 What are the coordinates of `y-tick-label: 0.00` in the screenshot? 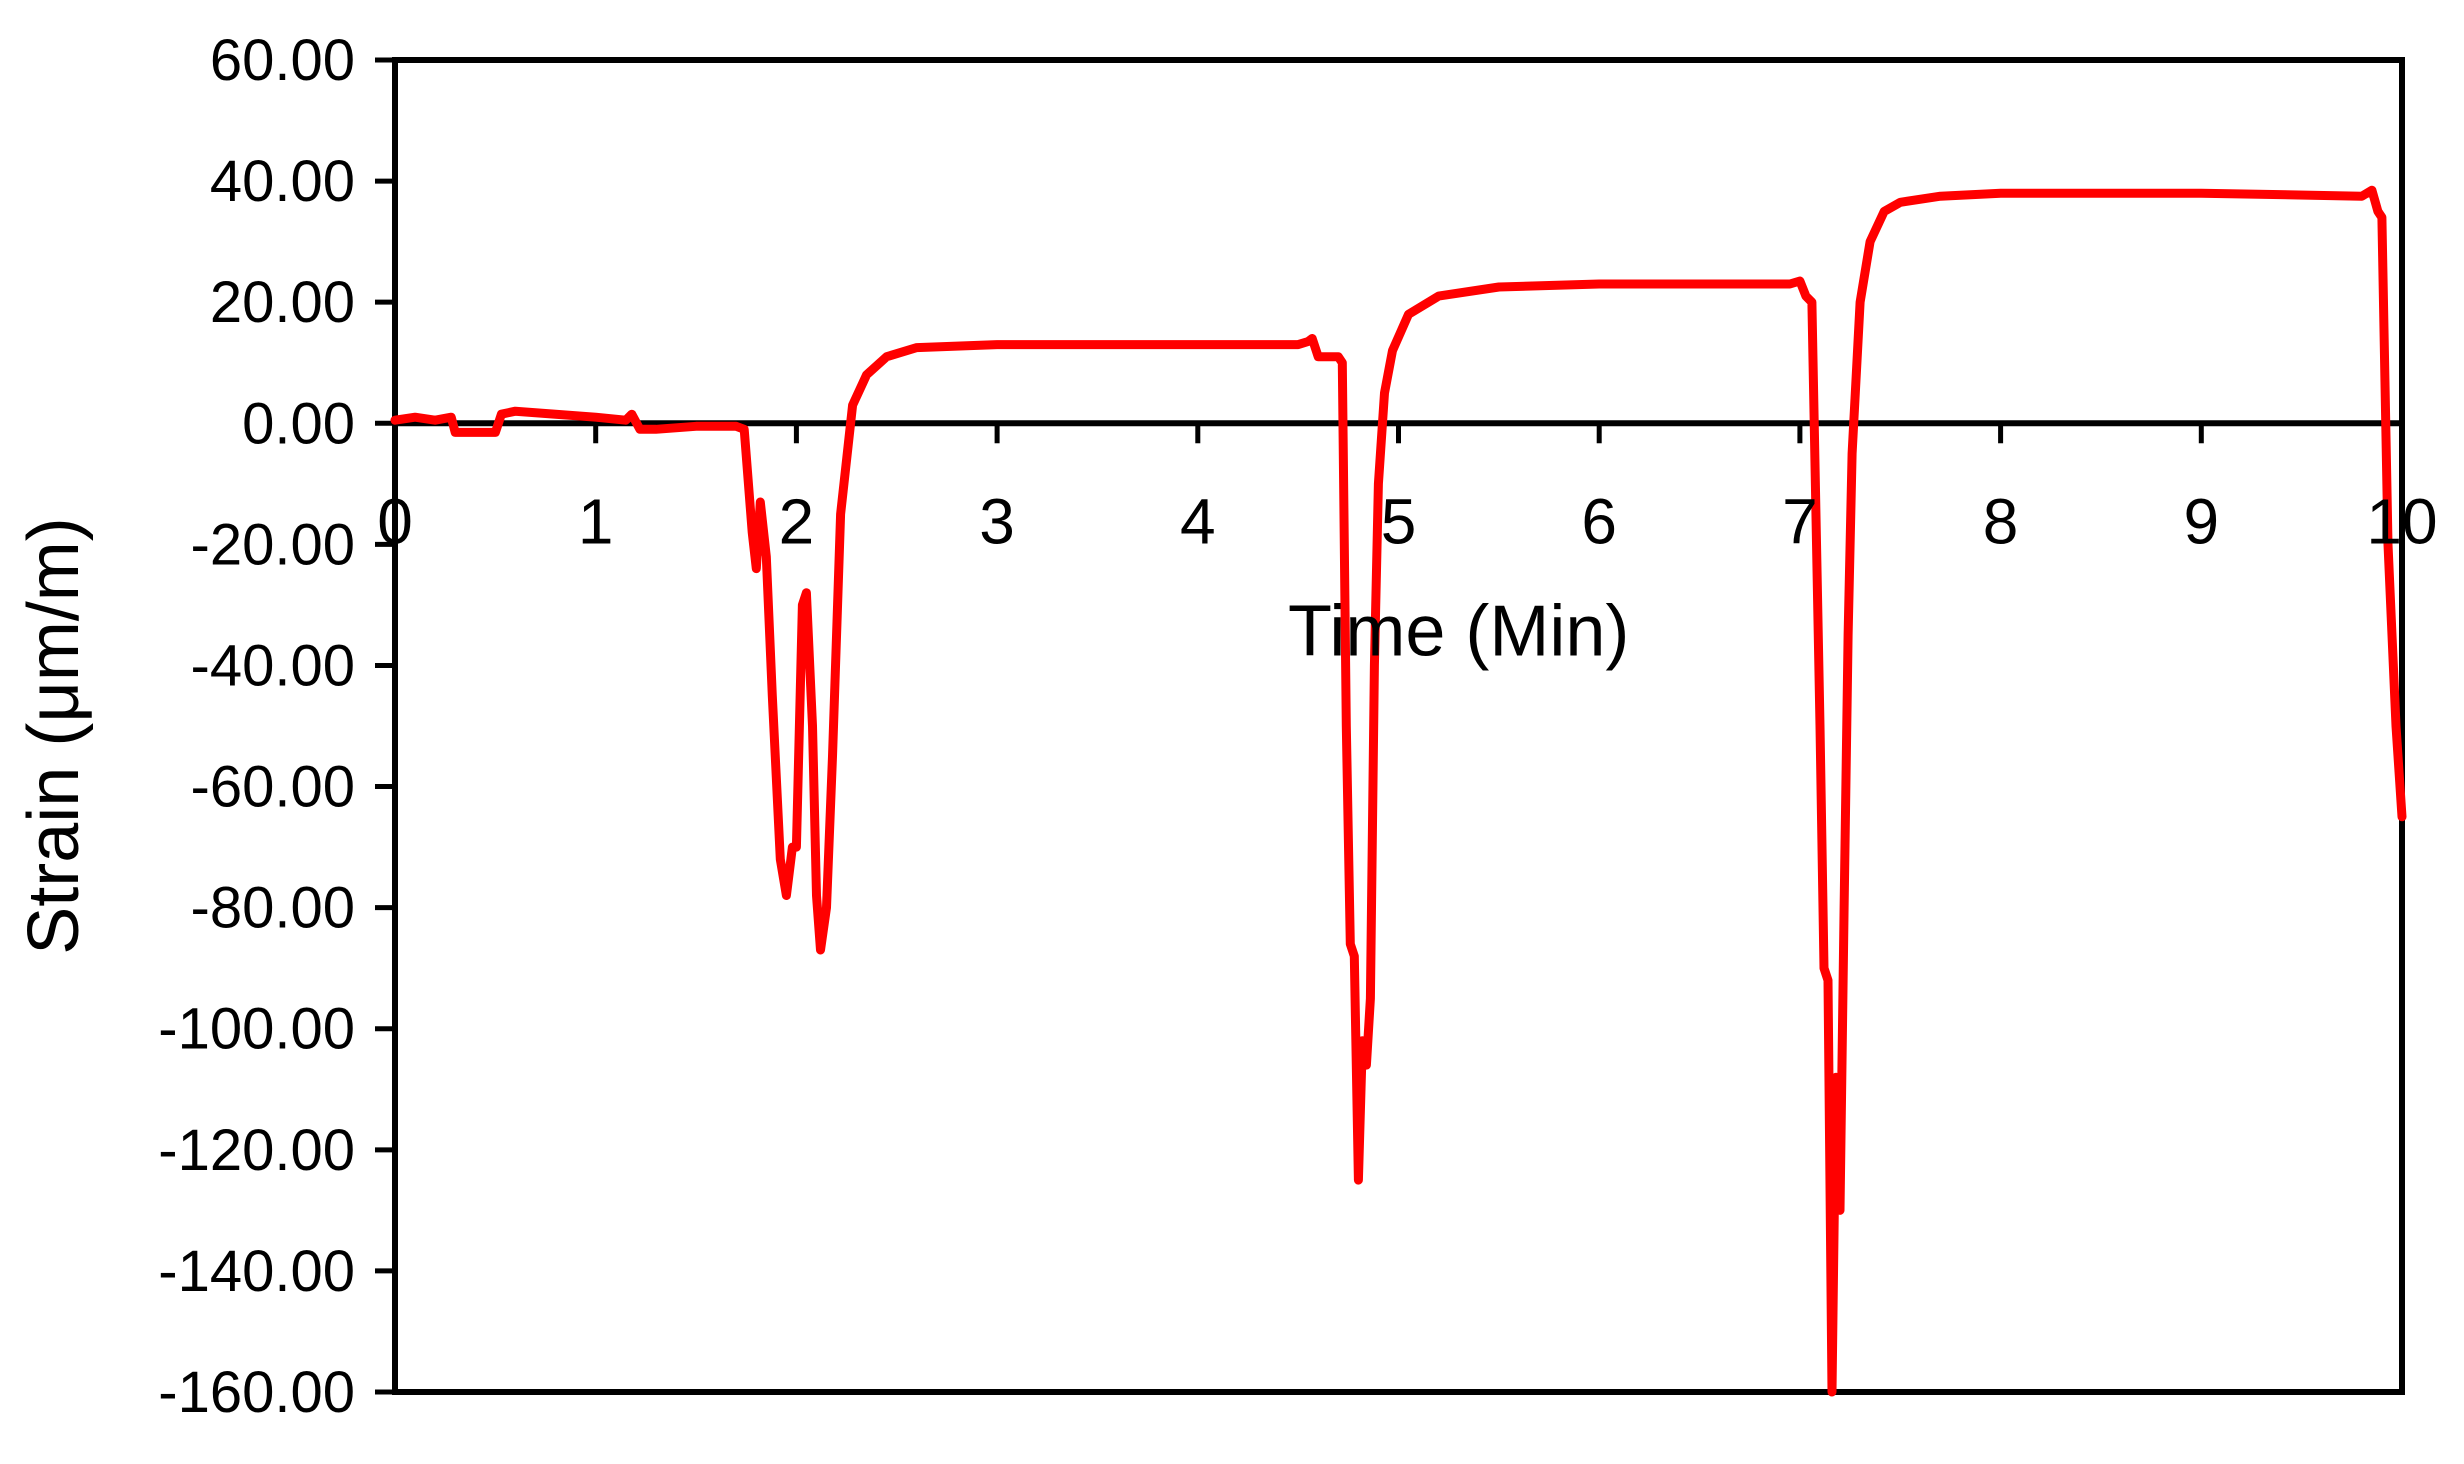 It's located at (298, 423).